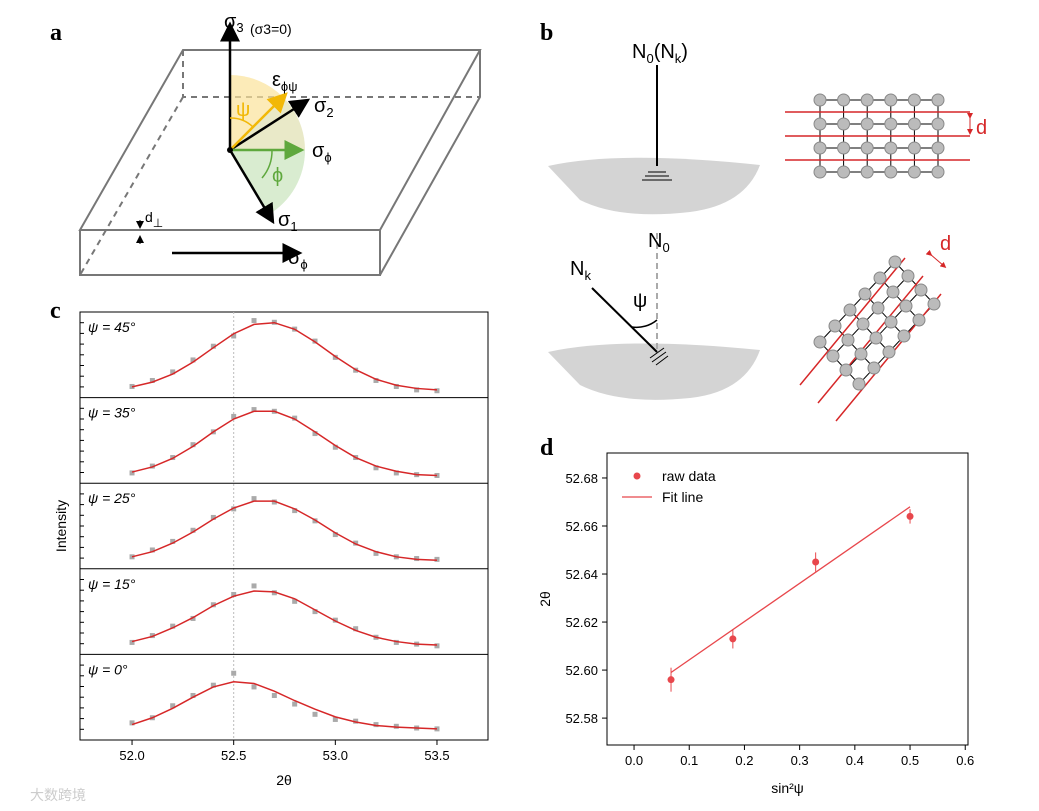 This screenshot has height=811, width=1039. What do you see at coordinates (131, 755) in the screenshot?
I see `x-tick-label: 52.0` at bounding box center [131, 755].